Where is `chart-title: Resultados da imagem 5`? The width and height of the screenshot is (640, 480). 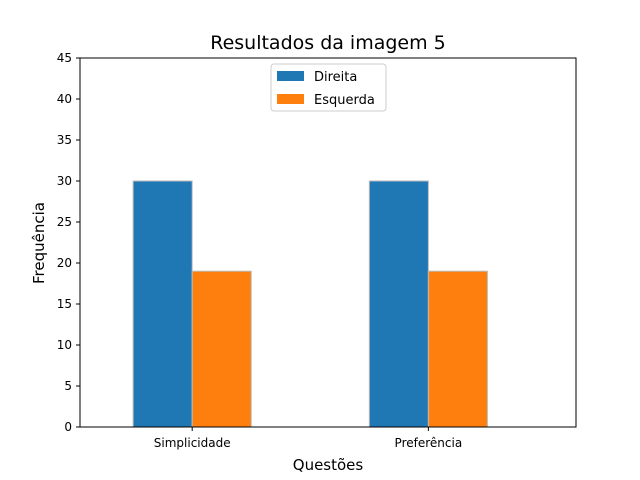 chart-title: Resultados da imagem 5 is located at coordinates (328, 43).